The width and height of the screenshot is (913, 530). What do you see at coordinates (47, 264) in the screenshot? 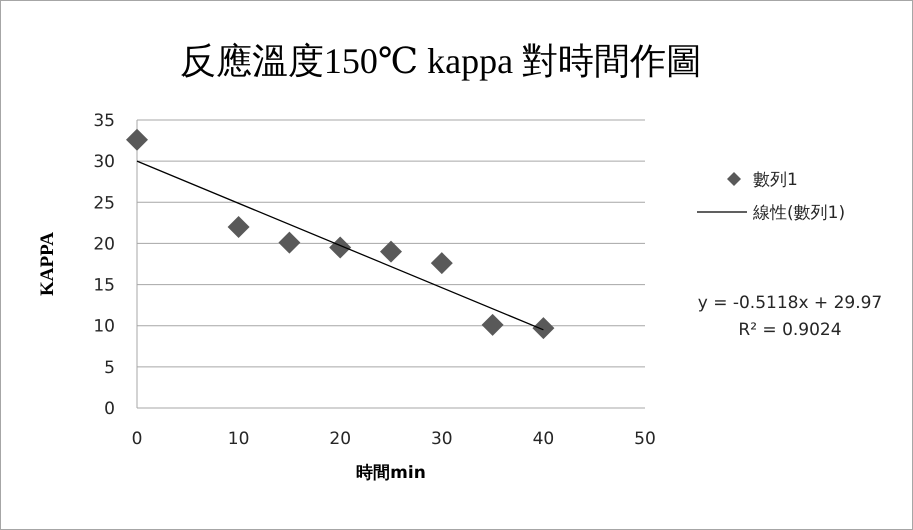
I see `y-axis-title: KAPPA` at bounding box center [47, 264].